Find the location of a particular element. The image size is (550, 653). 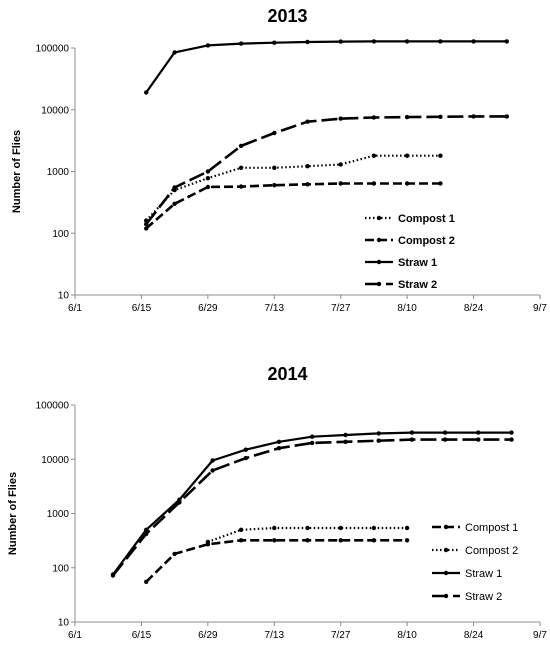

legend-label: Straw 2 is located at coordinates (417, 285).